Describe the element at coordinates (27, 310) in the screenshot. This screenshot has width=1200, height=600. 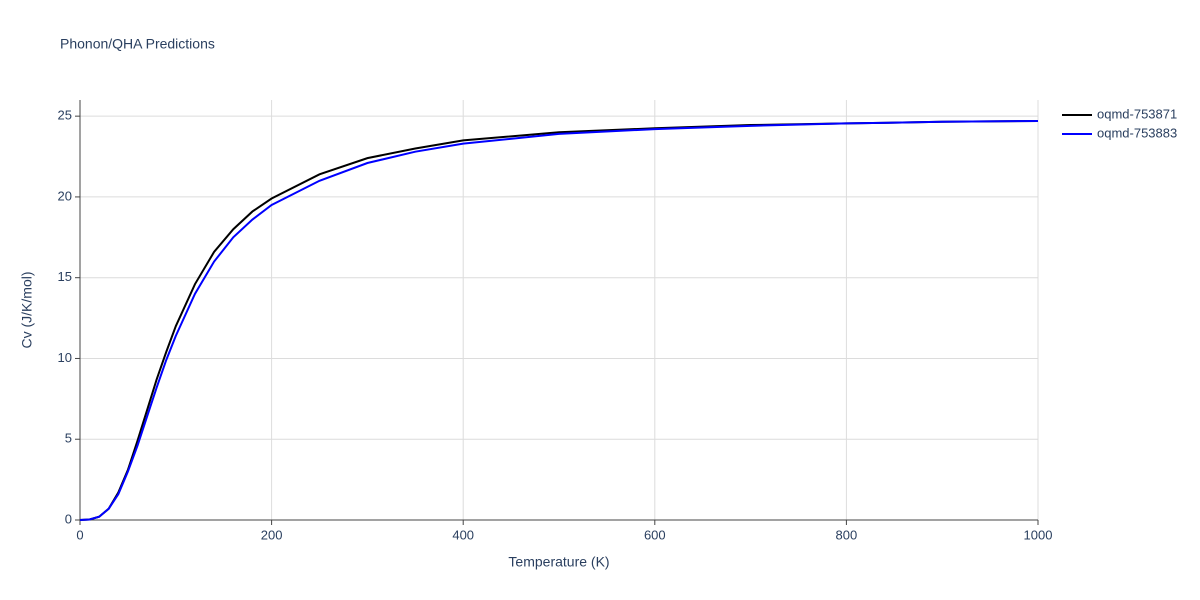
I see `y-axis-label: Cv (J/K/mol)` at that location.